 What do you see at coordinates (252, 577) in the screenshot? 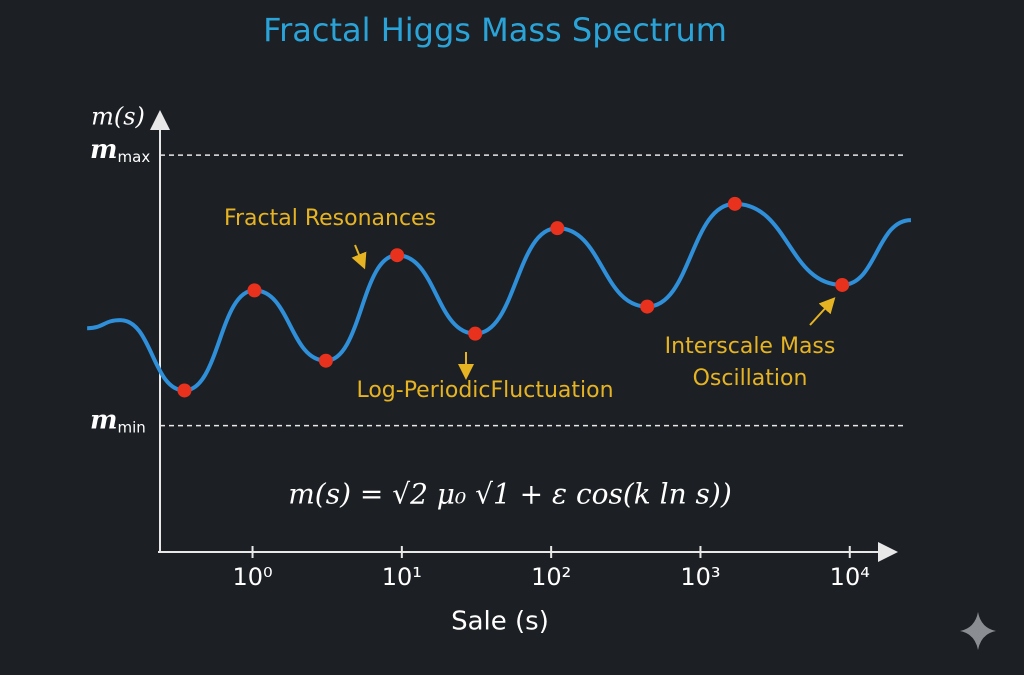
I see `x-tick-label: 10⁰` at bounding box center [252, 577].